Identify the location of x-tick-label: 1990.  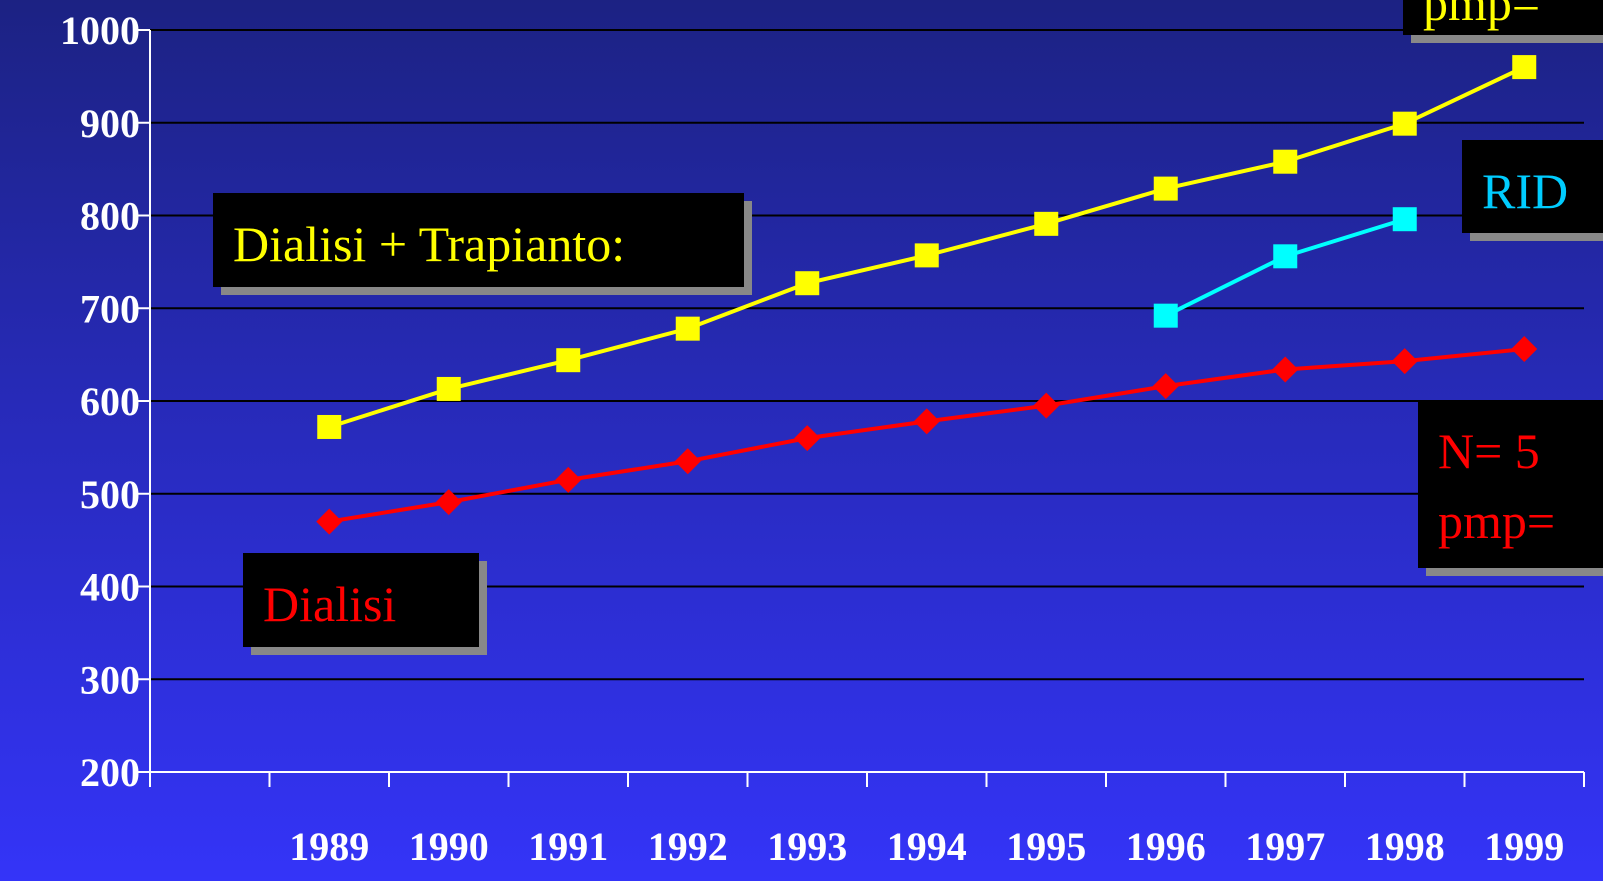
(449, 846).